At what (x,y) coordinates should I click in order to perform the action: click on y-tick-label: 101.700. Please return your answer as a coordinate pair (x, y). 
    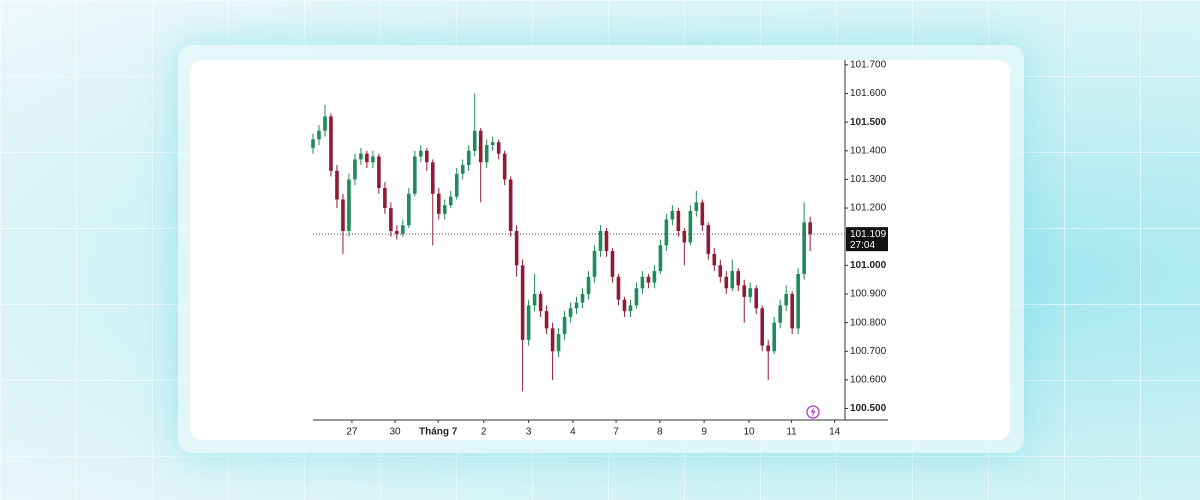
    Looking at the image, I should click on (868, 65).